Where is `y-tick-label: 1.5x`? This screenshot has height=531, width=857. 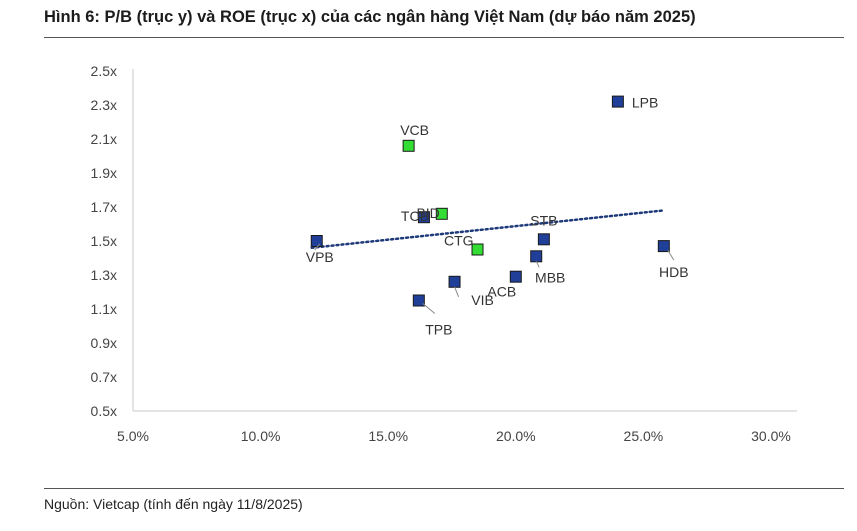 y-tick-label: 1.5x is located at coordinates (104, 241).